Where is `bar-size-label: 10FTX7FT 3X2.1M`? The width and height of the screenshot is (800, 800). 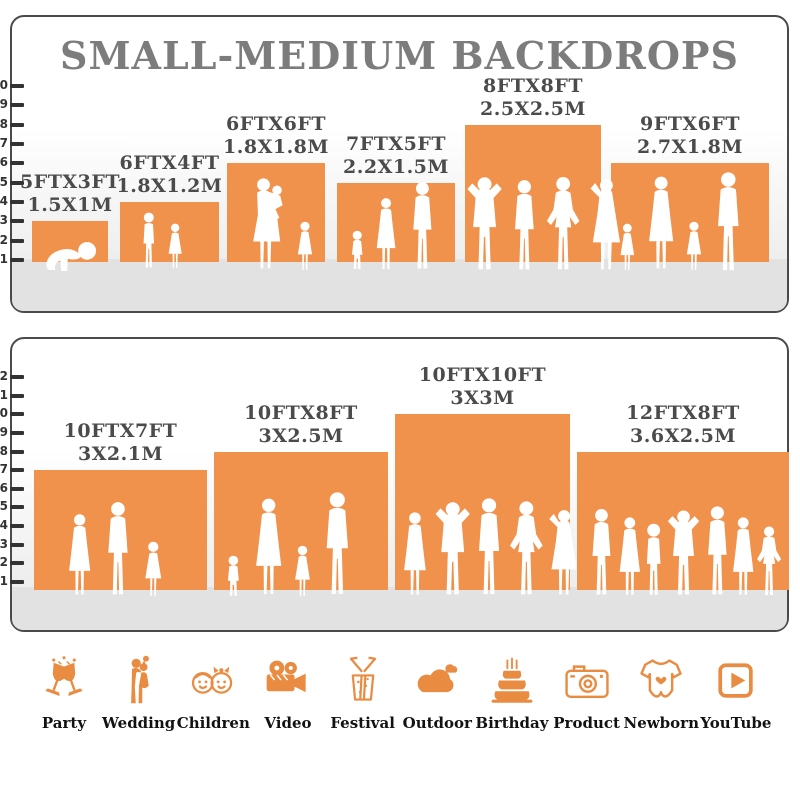 bar-size-label: 10FTX7FT 3X2.1M is located at coordinates (120, 443).